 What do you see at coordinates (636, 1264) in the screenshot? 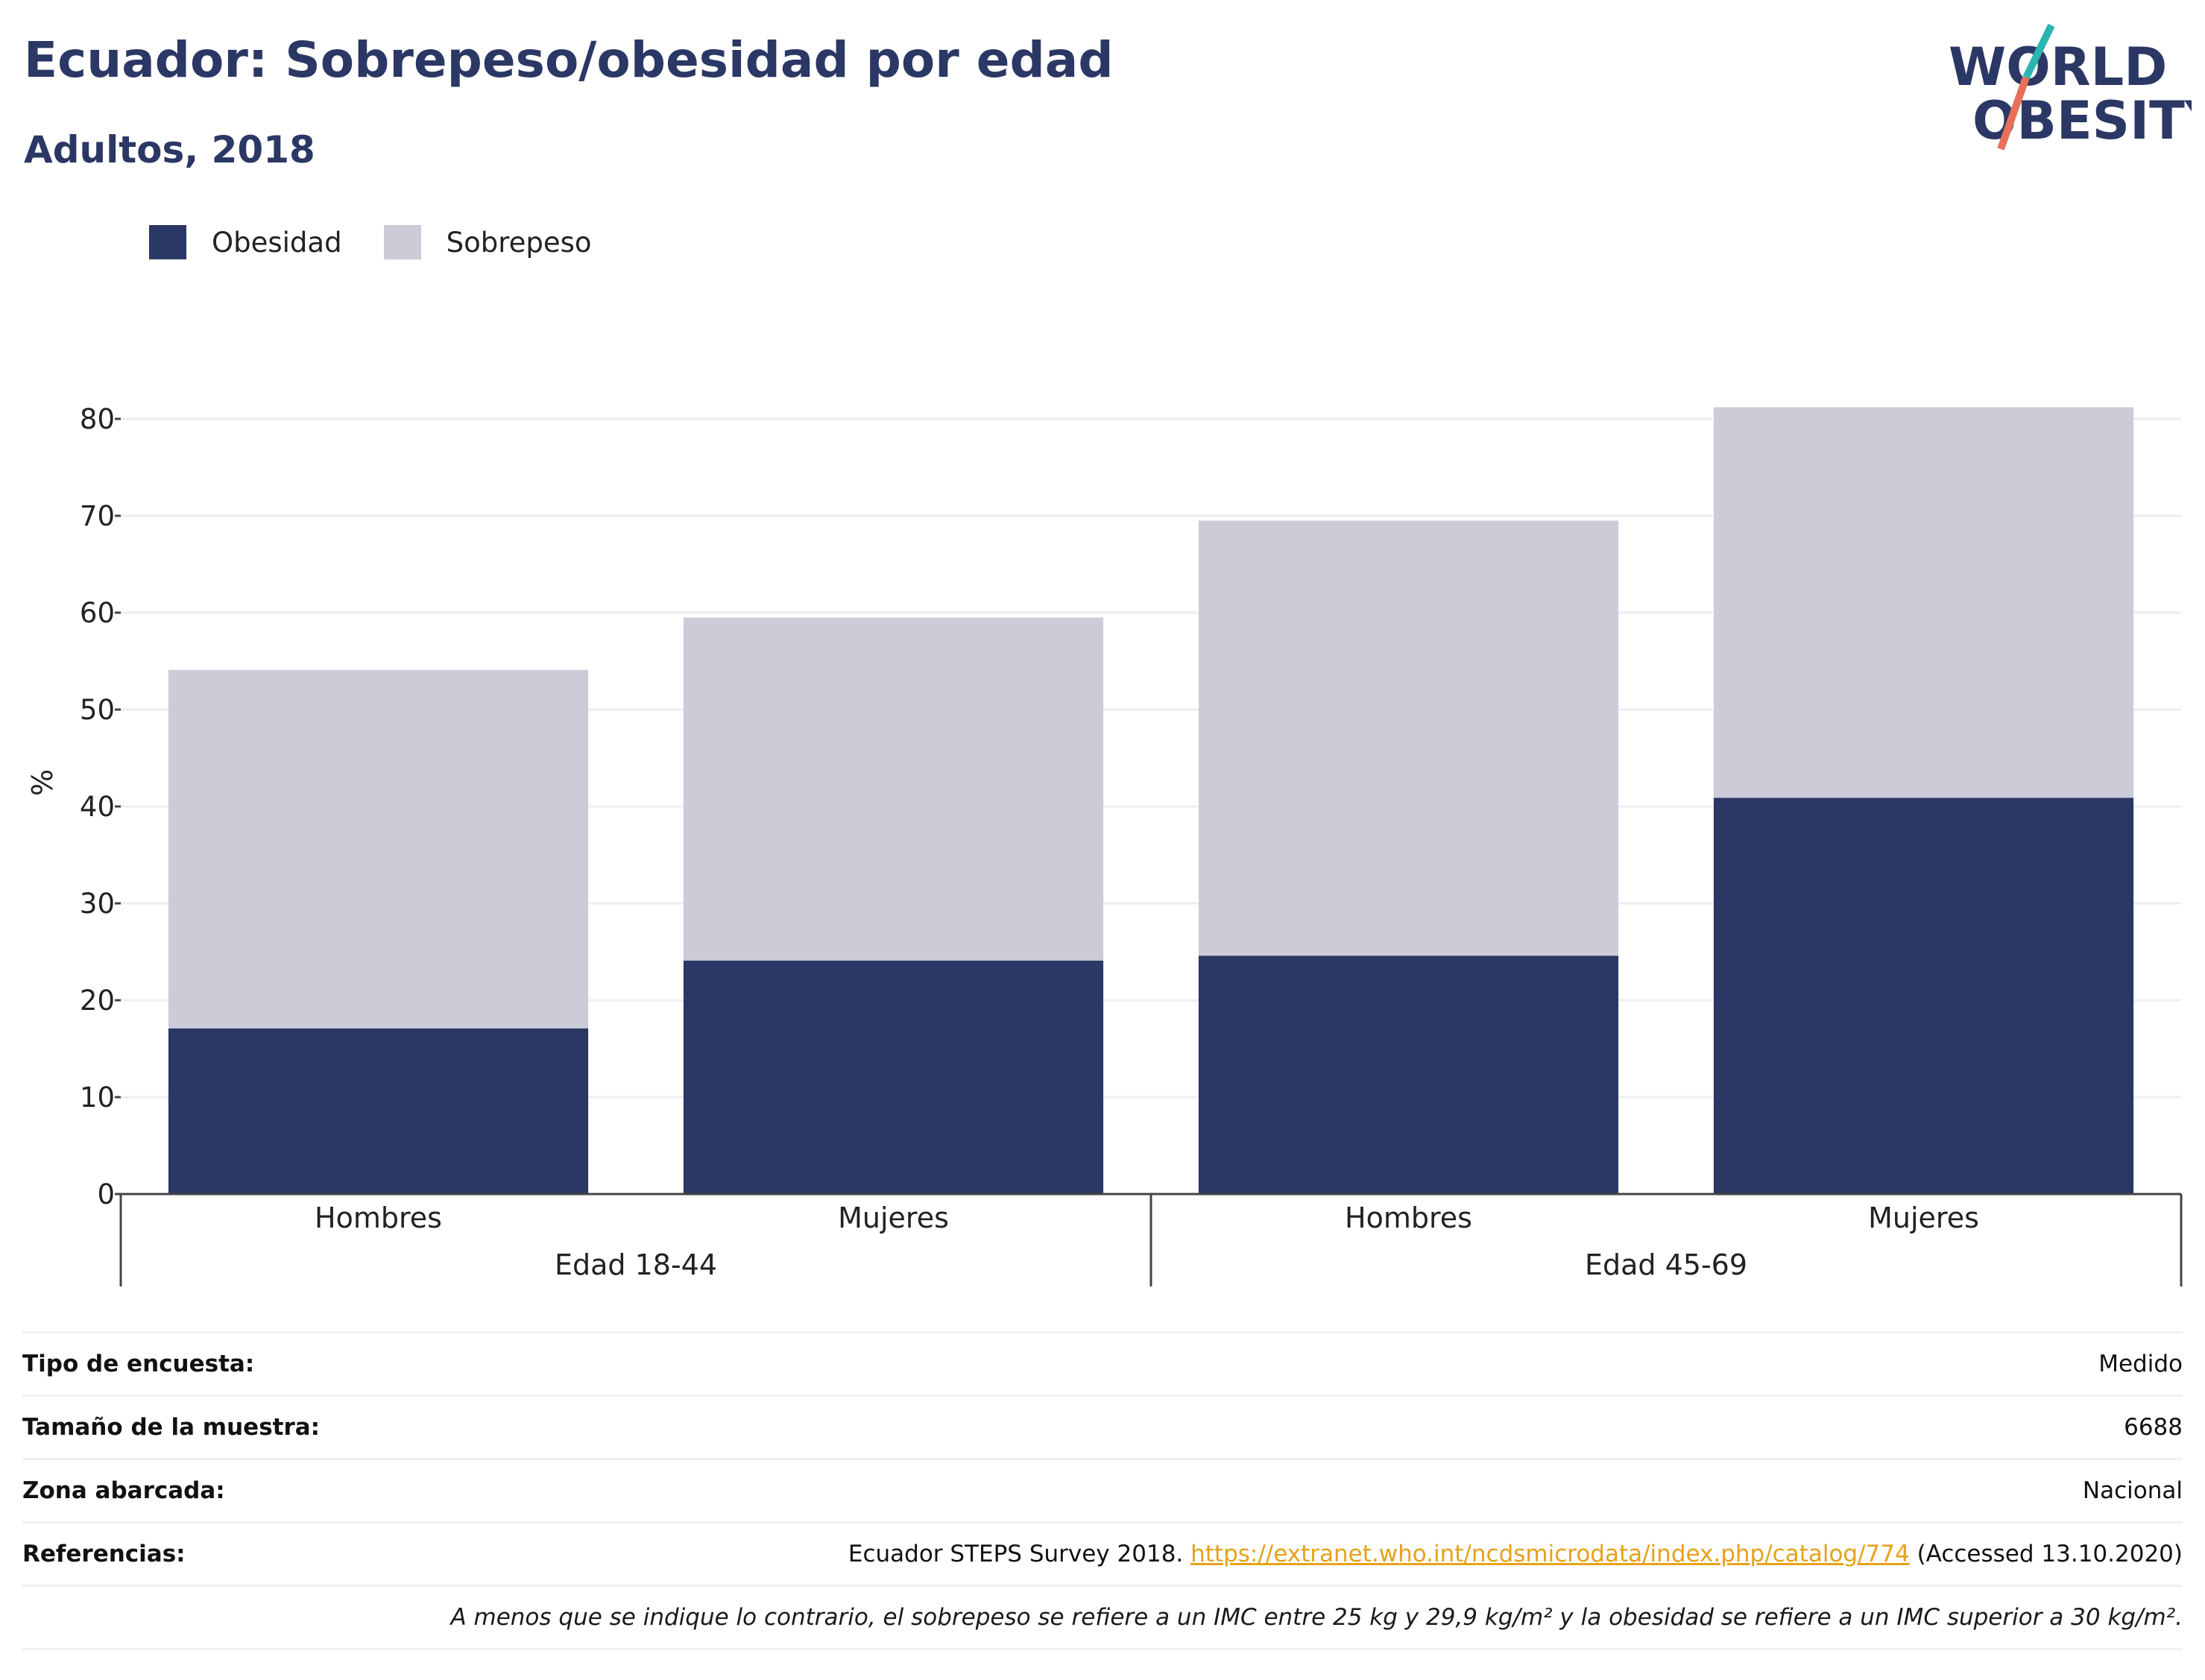
I see `group-label: Edad 18-44` at bounding box center [636, 1264].